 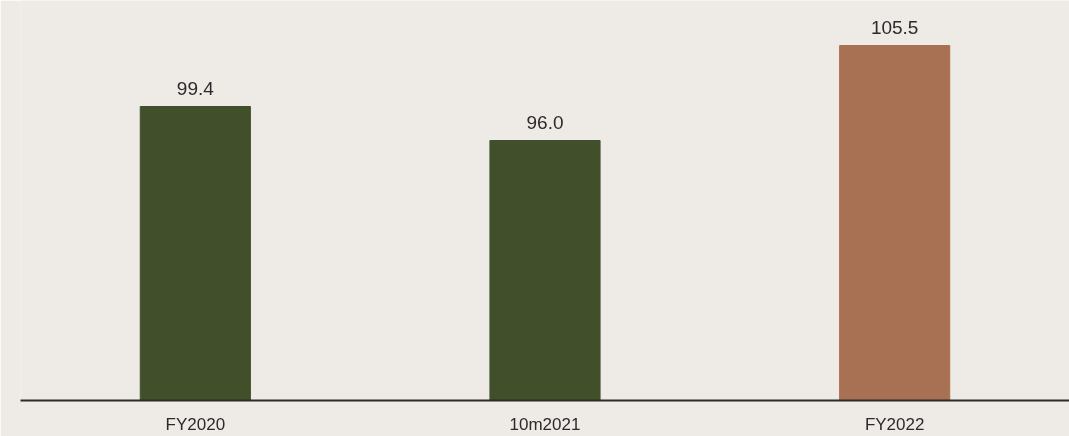 What do you see at coordinates (195, 424) in the screenshot?
I see `x-tick-label: FY2020` at bounding box center [195, 424].